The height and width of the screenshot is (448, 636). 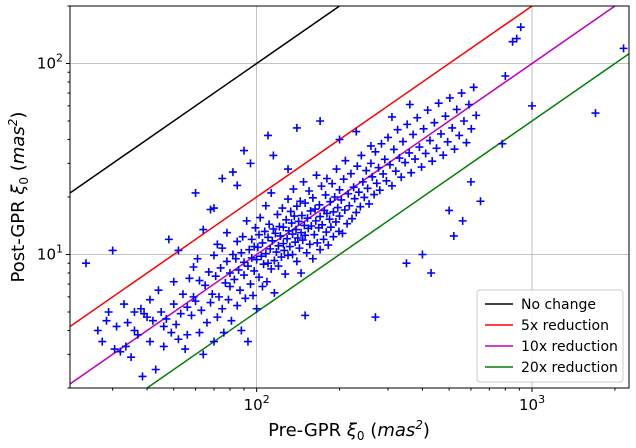 I want to click on legend-box, so click(x=550, y=336).